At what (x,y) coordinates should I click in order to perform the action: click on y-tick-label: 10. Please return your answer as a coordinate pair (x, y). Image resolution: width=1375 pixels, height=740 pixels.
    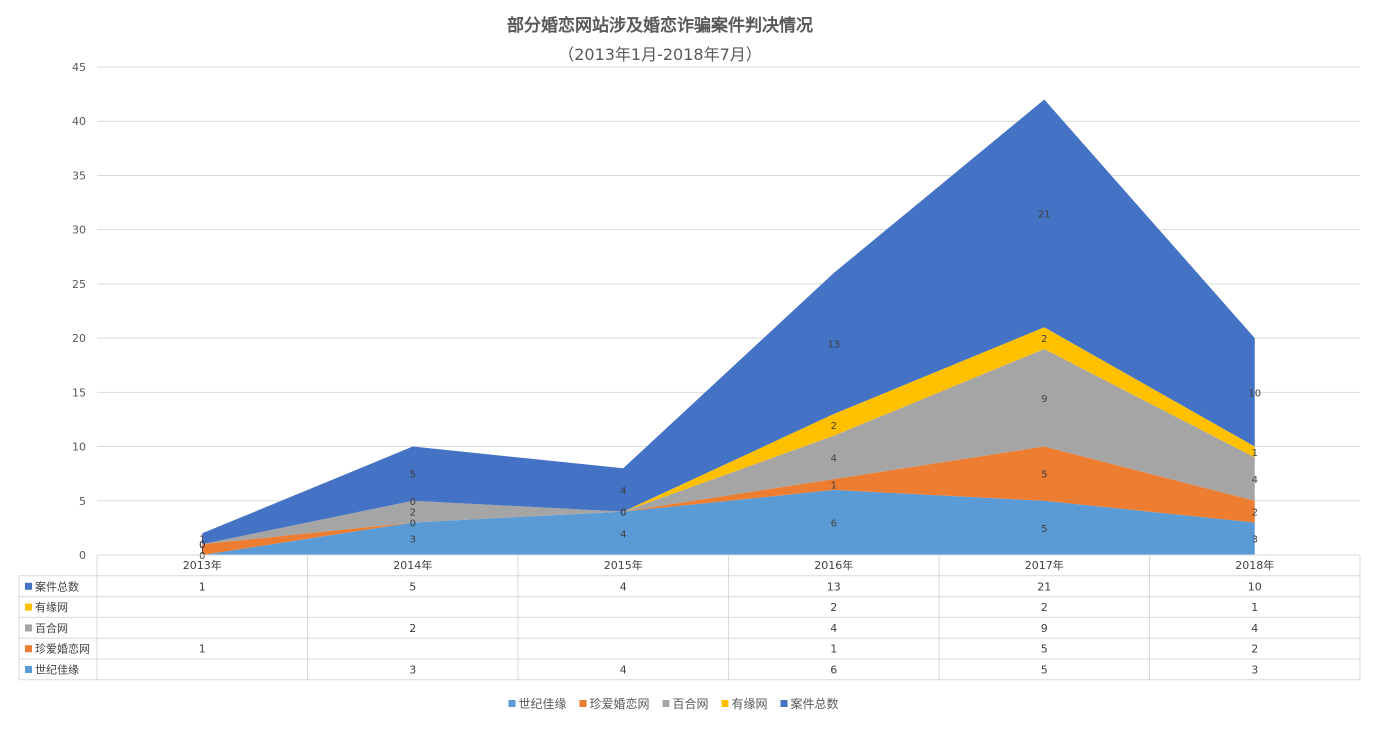
    Looking at the image, I should click on (79, 447).